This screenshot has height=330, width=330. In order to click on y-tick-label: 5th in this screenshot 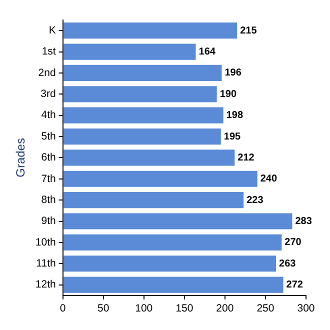, I will do `click(48, 136)`.